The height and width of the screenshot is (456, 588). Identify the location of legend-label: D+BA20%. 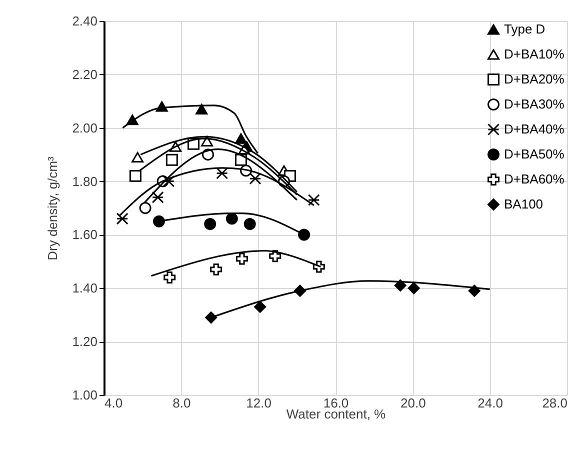
(534, 79).